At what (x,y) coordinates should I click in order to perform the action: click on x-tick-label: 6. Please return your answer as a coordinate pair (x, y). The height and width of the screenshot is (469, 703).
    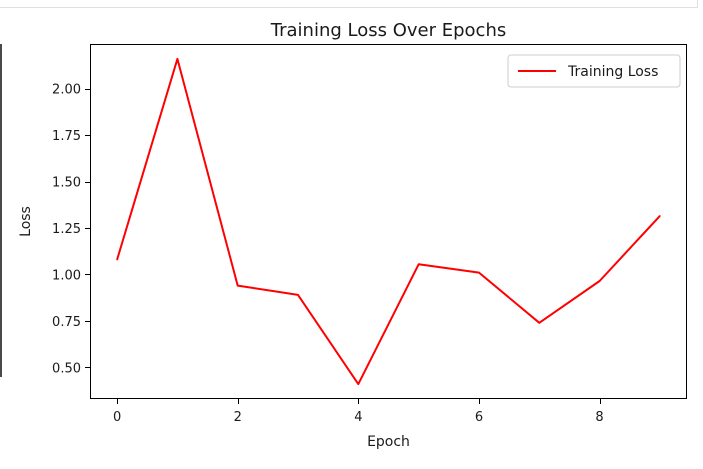
    Looking at the image, I should click on (479, 417).